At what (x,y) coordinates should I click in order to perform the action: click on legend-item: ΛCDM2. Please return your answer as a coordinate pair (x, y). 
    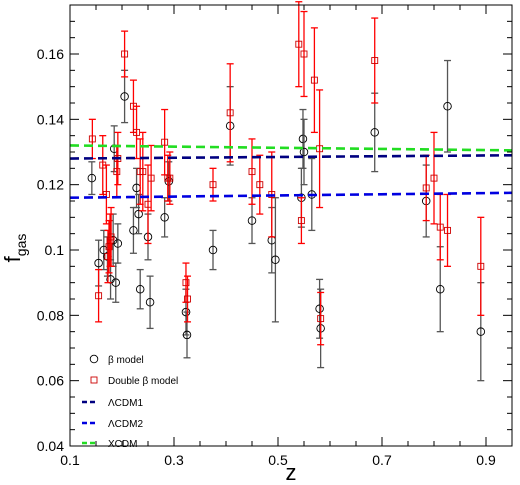
    Looking at the image, I should click on (112, 424).